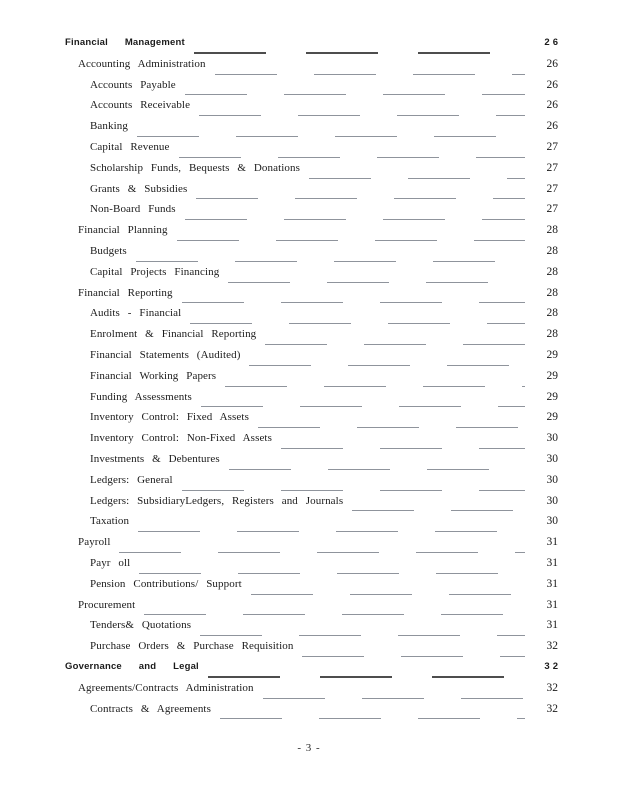  I want to click on toc-entry: Procurement 31, so click(312, 609).